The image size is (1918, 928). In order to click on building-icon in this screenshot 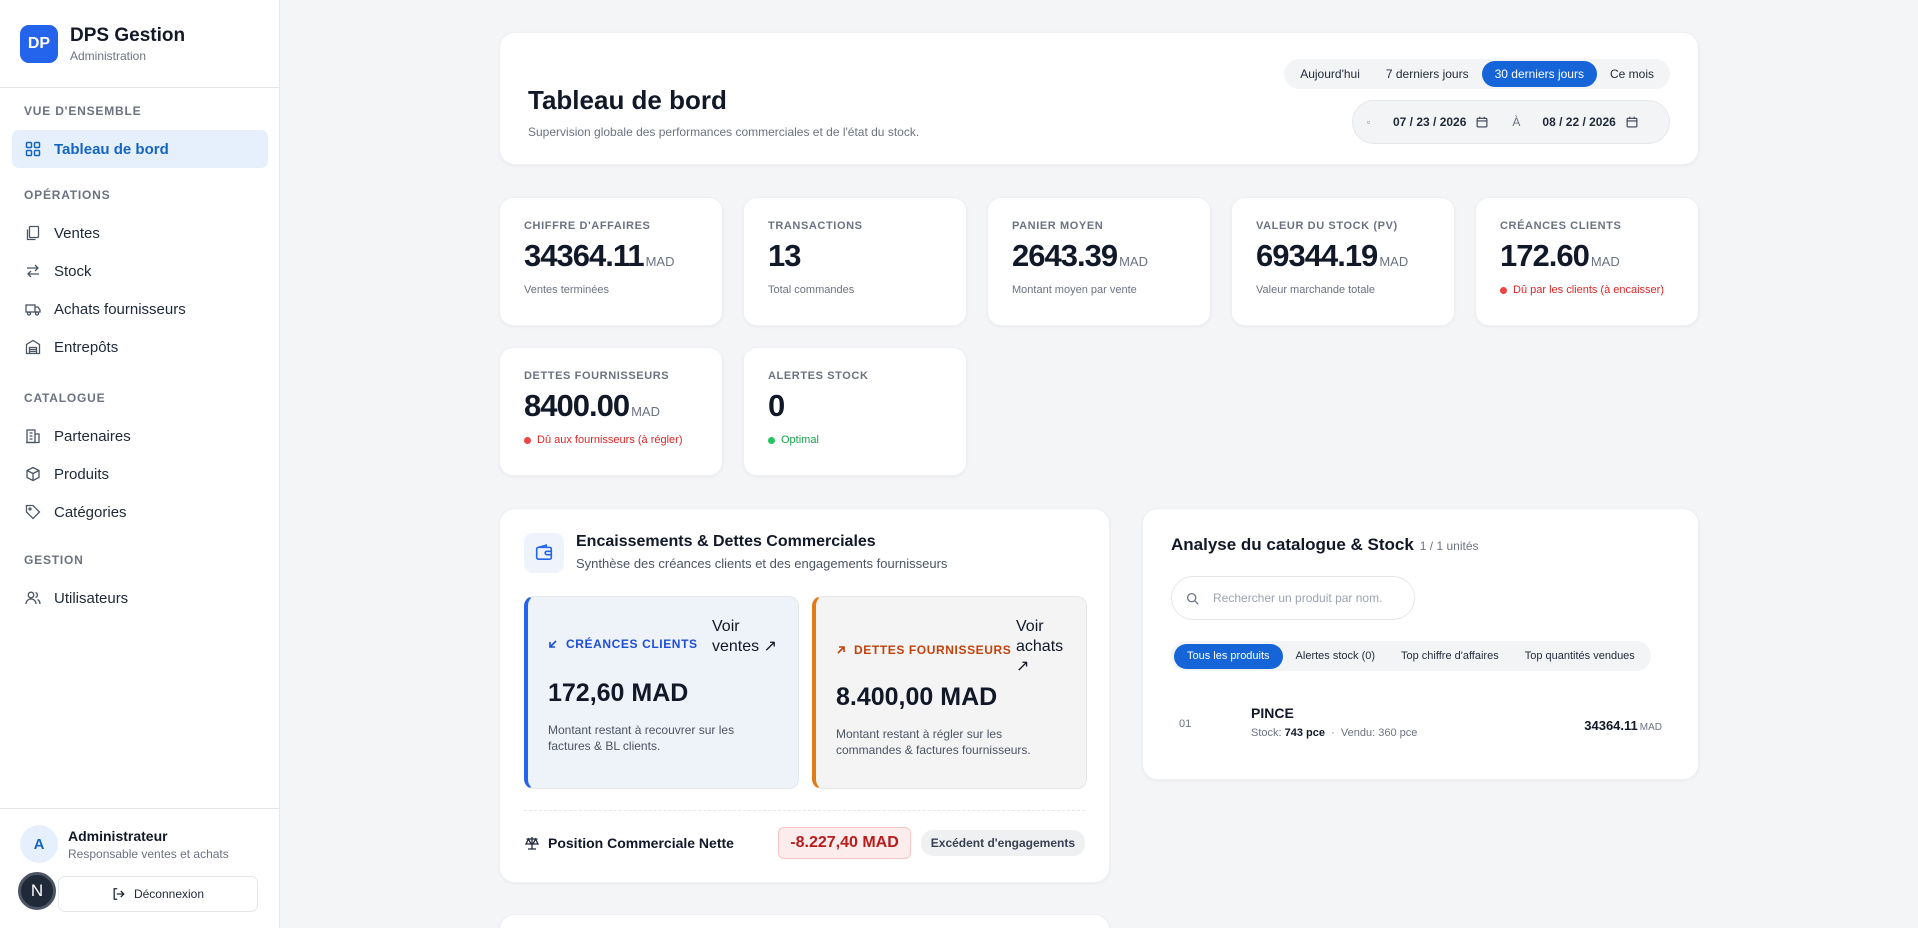, I will do `click(33, 436)`.